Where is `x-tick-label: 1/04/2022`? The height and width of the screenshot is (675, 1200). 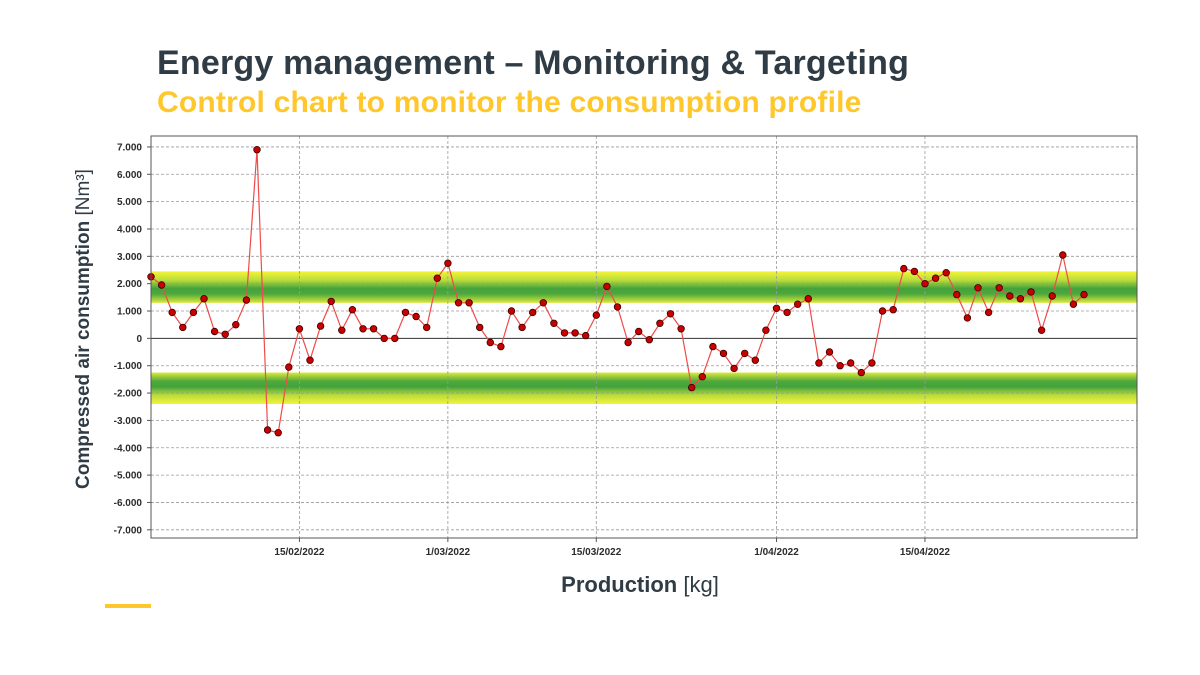 x-tick-label: 1/04/2022 is located at coordinates (776, 552).